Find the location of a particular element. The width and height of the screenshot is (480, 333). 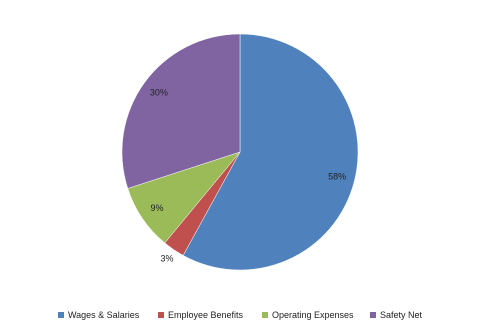

data-label: 3% is located at coordinates (167, 259).